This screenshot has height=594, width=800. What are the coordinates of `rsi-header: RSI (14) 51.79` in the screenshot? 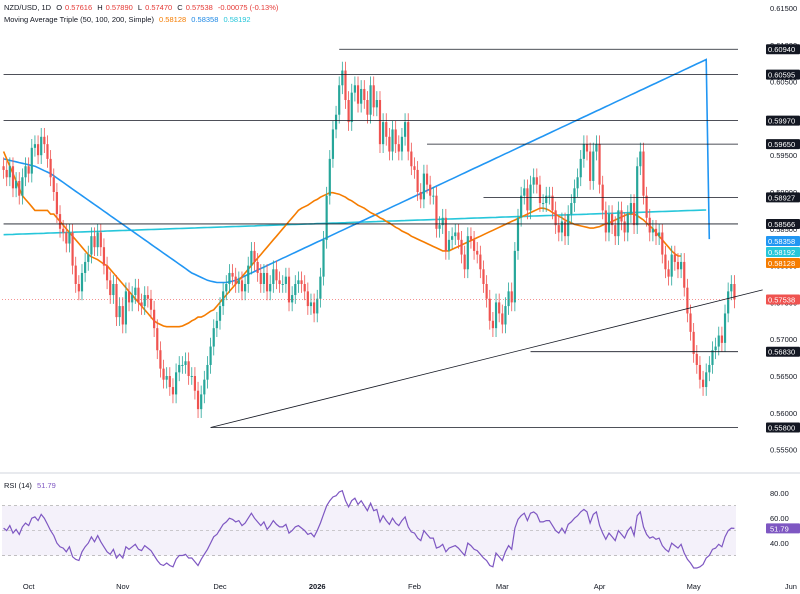 It's located at (31, 485).